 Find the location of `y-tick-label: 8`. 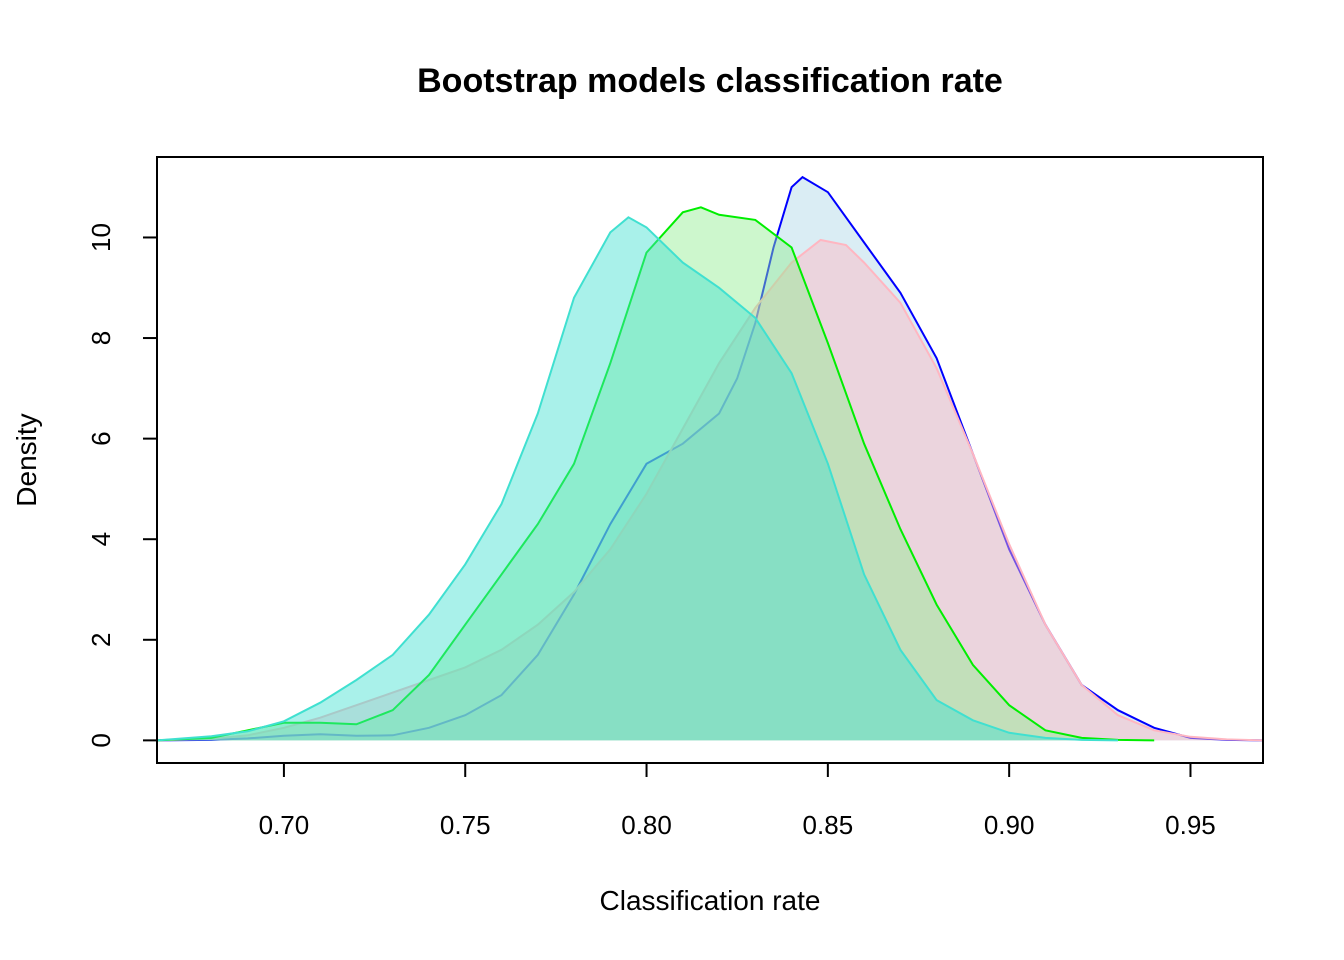

y-tick-label: 8 is located at coordinates (101, 338).